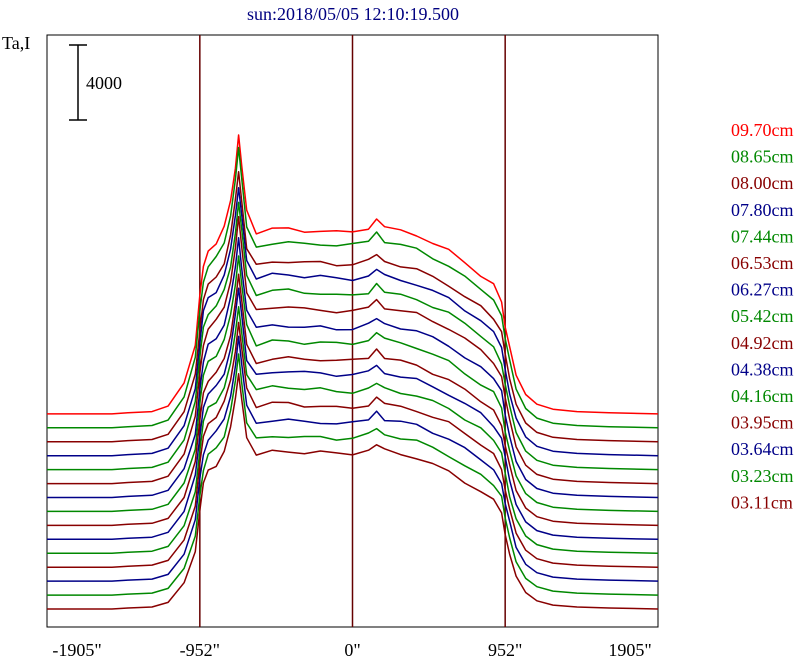 The width and height of the screenshot is (807, 662). I want to click on scale-bar-label: 4000, so click(104, 83).